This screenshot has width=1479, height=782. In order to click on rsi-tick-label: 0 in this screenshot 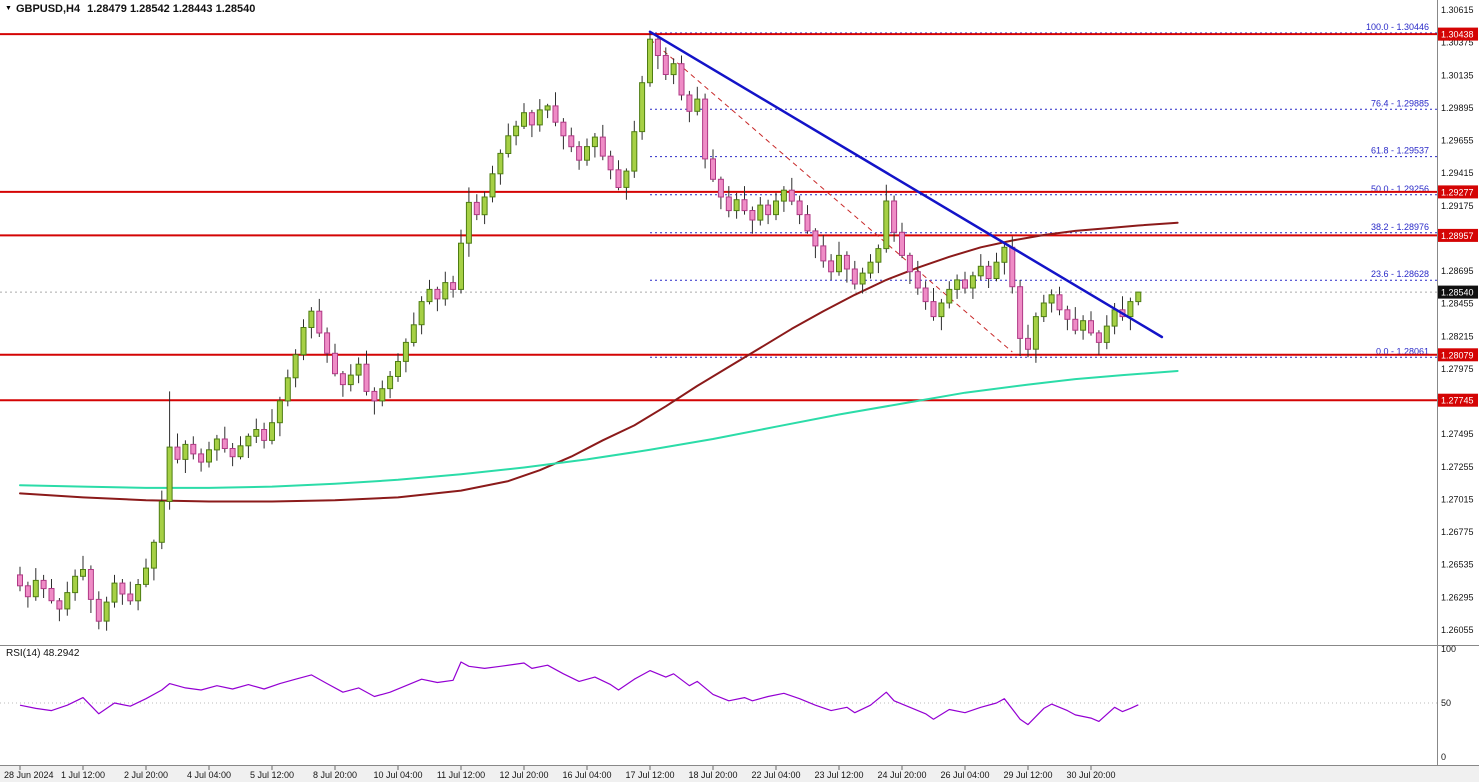, I will do `click(1443, 757)`.